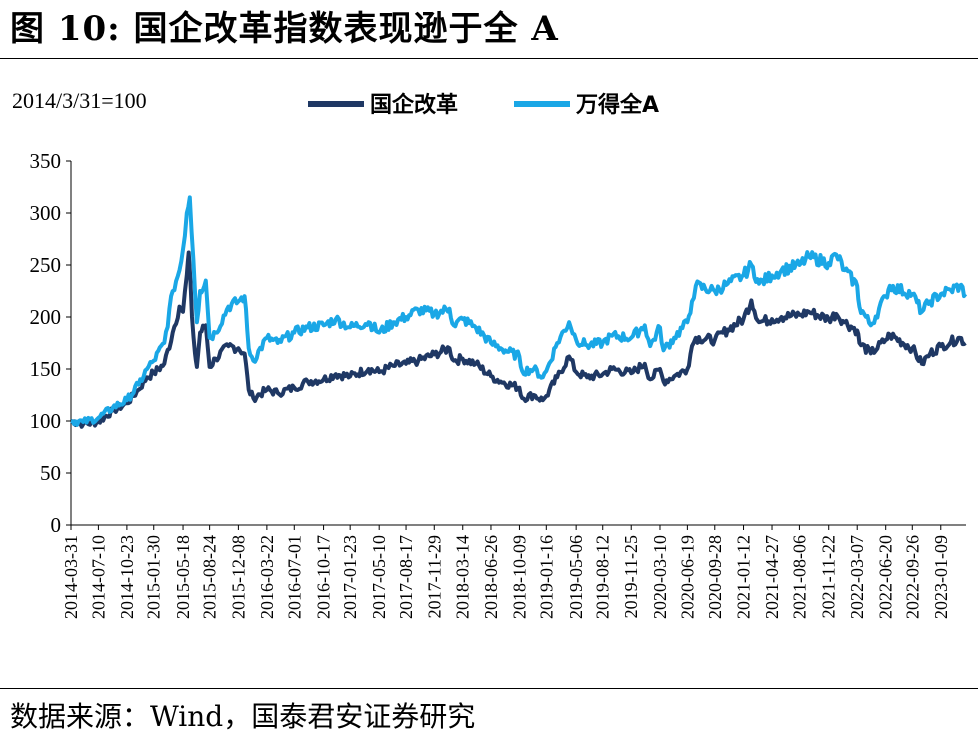 Image resolution: width=978 pixels, height=748 pixels. I want to click on x-tick-label: 2016-07-01, so click(294, 577).